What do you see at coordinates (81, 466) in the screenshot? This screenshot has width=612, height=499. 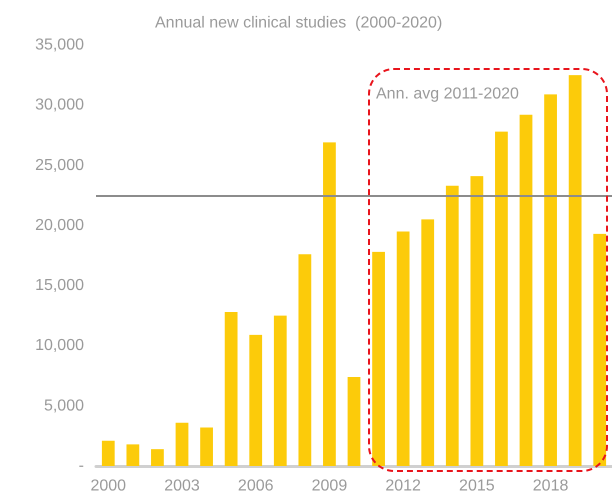 I see `y-tick-label: -` at bounding box center [81, 466].